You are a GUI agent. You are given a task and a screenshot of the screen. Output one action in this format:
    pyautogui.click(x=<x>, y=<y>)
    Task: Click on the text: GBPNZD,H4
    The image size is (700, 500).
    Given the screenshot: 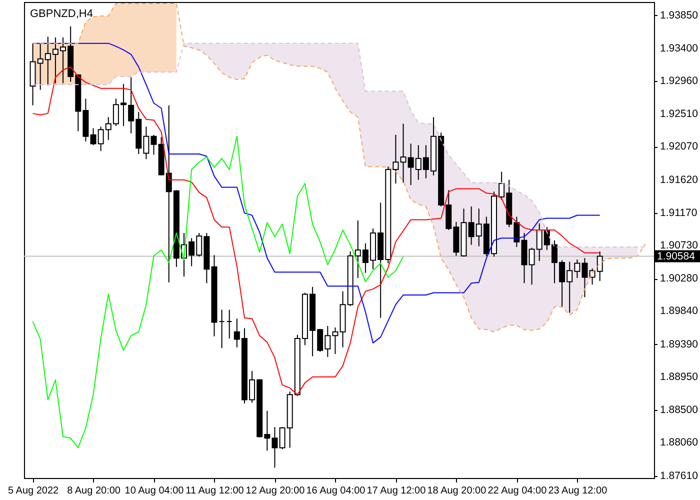 What is the action you would take?
    pyautogui.click(x=61, y=14)
    